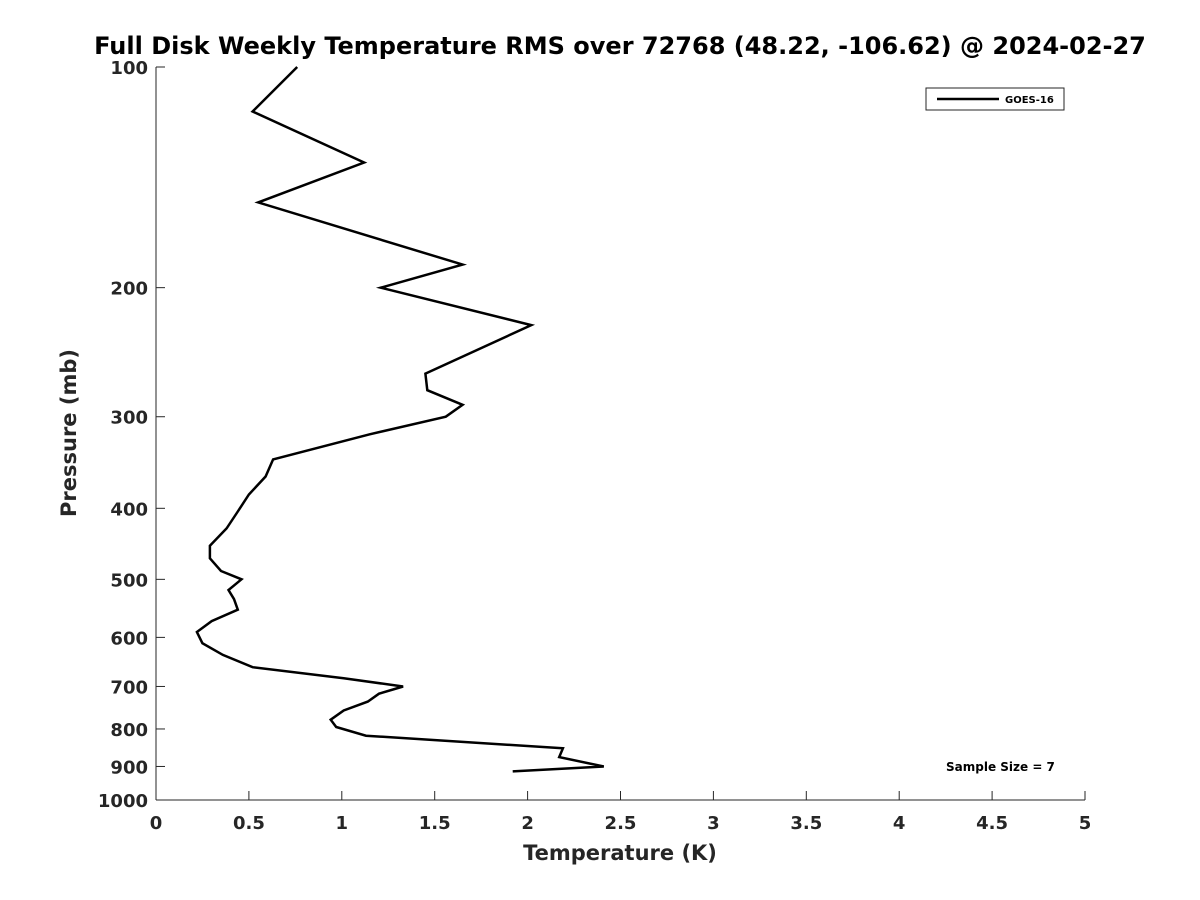 The height and width of the screenshot is (900, 1200). Describe the element at coordinates (129, 68) in the screenshot. I see `y-tick-label: 100` at that location.